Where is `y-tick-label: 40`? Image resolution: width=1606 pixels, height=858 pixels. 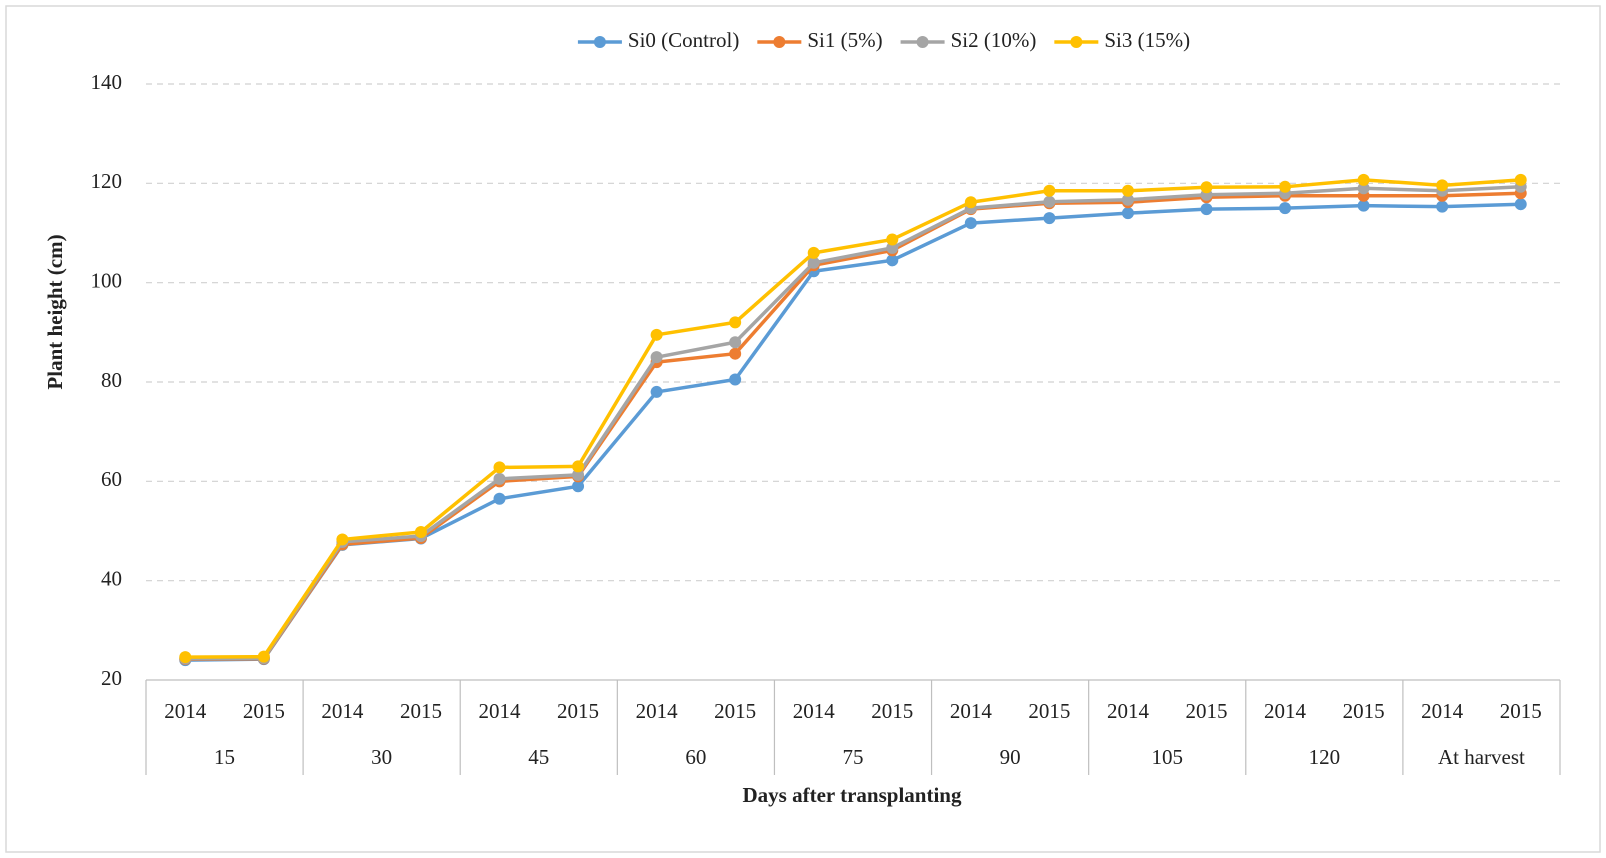
y-tick-label: 40 is located at coordinates (111, 578).